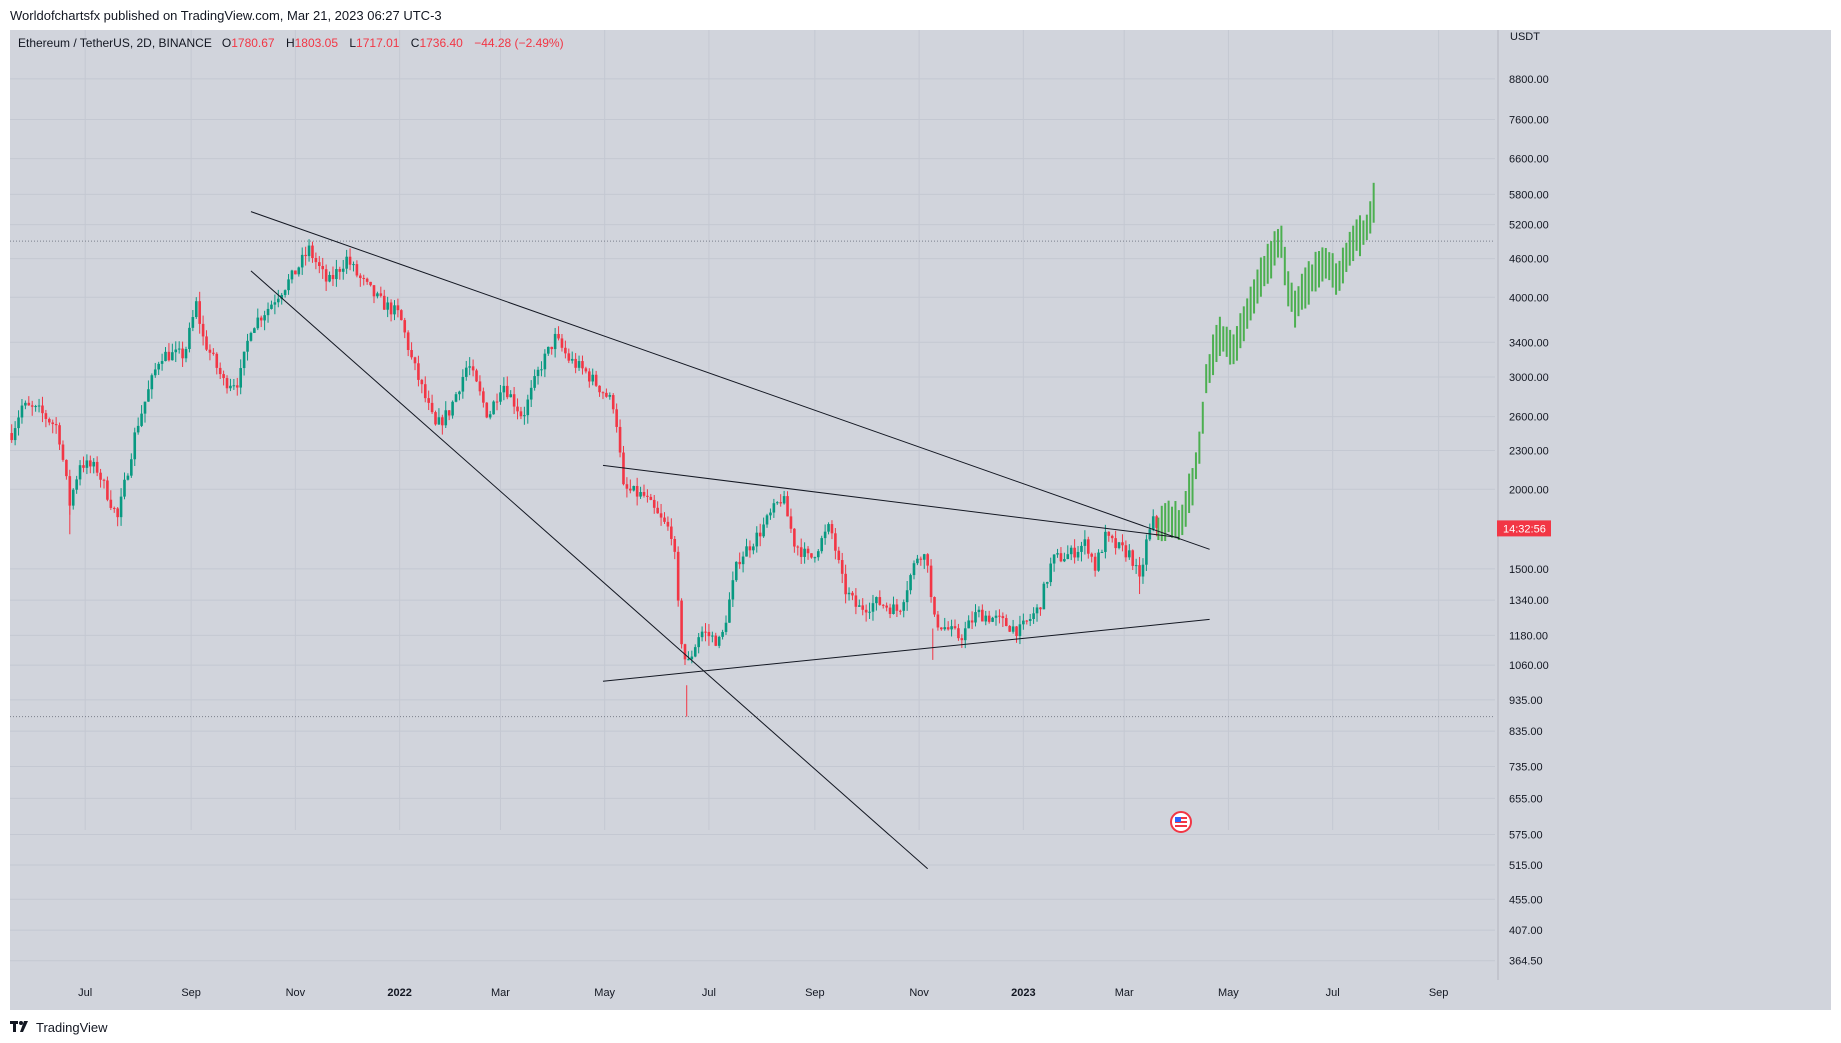 The height and width of the screenshot is (1043, 1841). What do you see at coordinates (1524, 528) in the screenshot?
I see `price-tag-box` at bounding box center [1524, 528].